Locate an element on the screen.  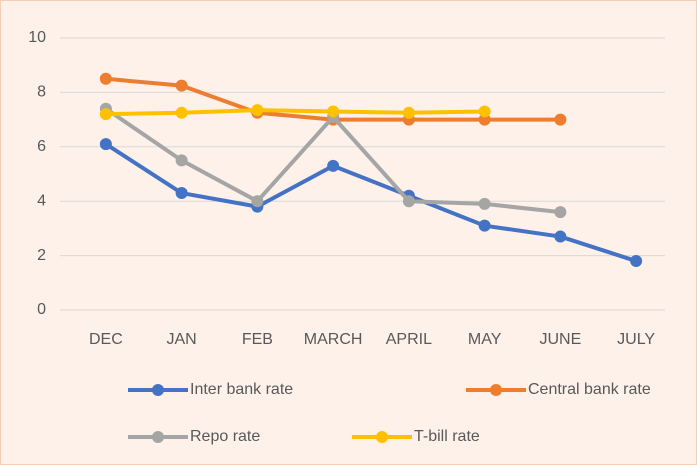
legend-label: Repo rate is located at coordinates (225, 436).